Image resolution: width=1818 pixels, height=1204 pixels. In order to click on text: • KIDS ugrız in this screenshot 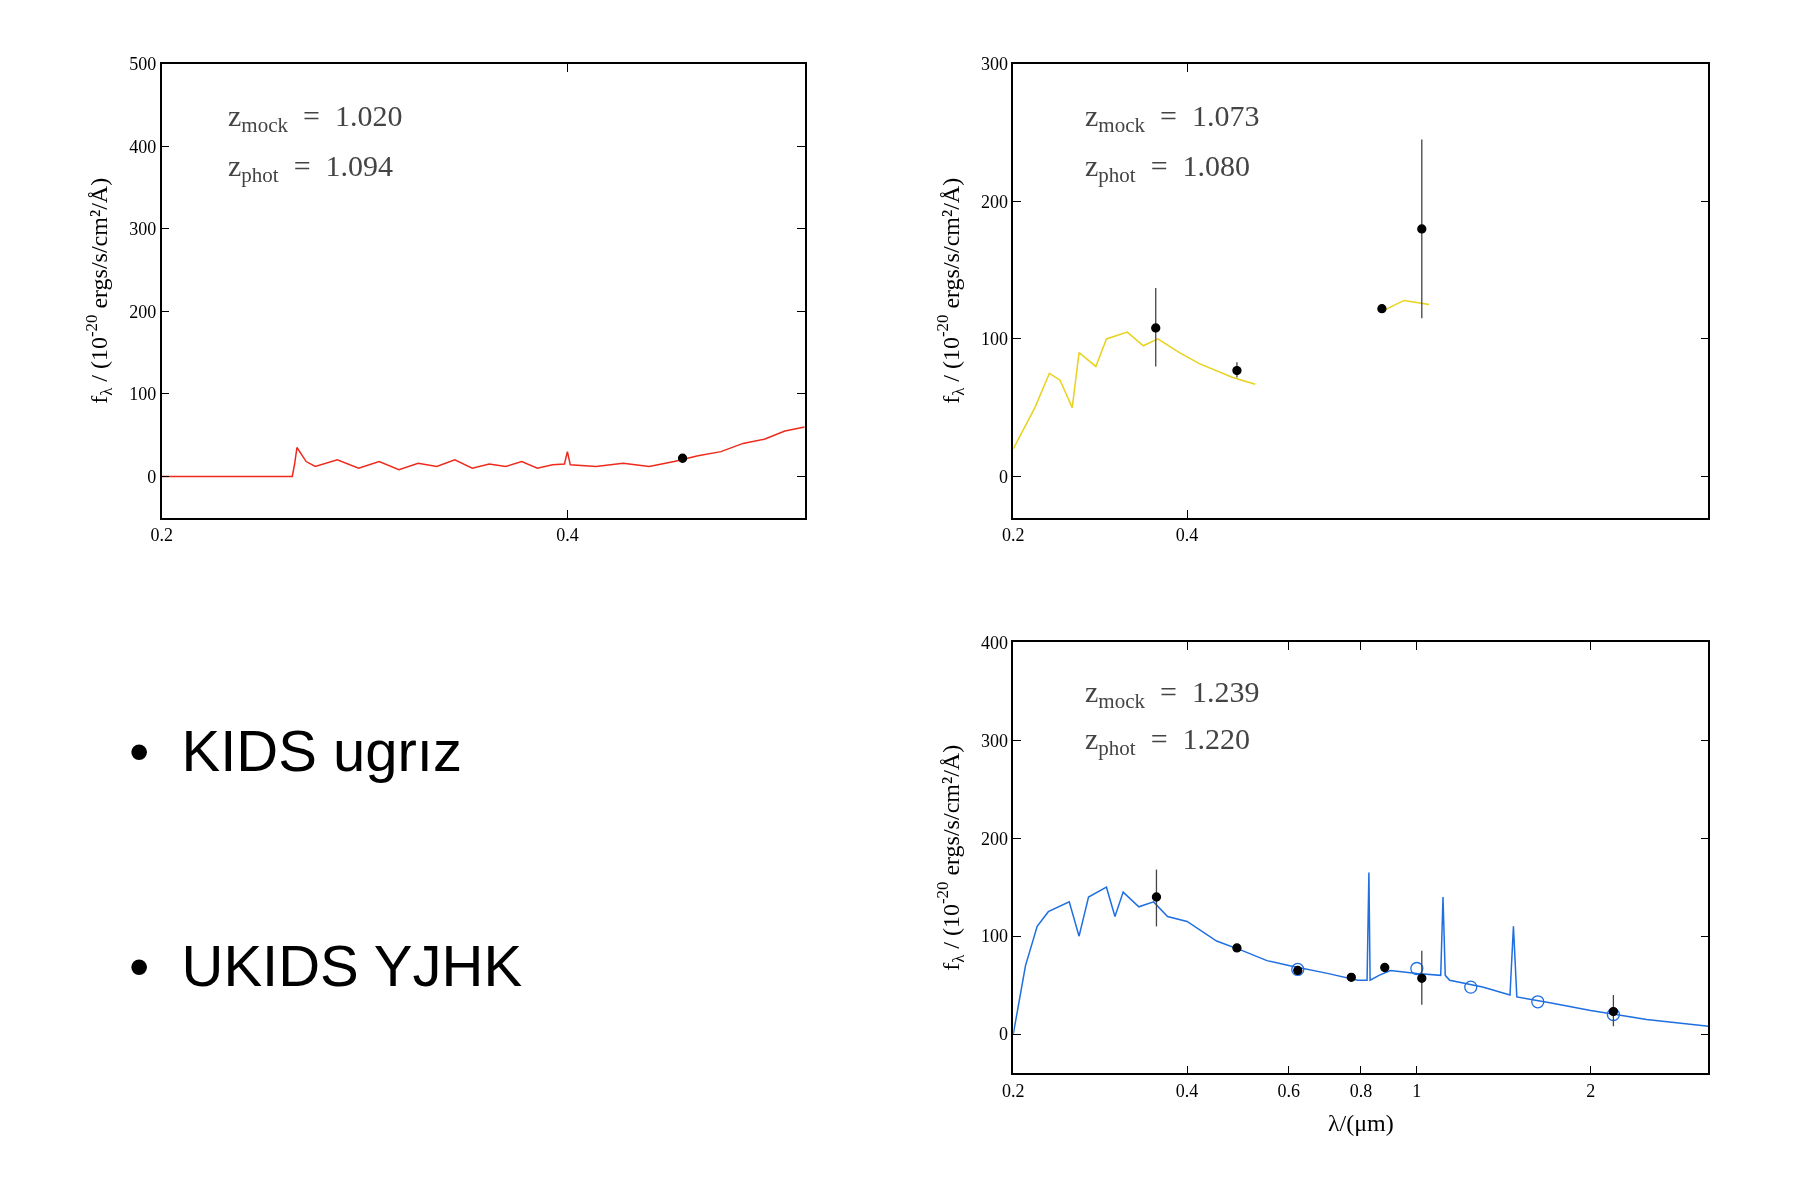, I will do `click(295, 750)`.